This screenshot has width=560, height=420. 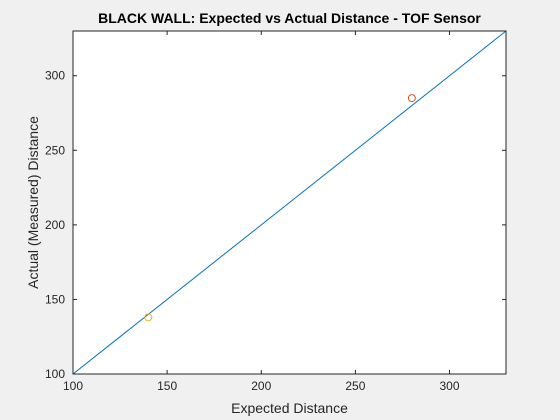 I want to click on x-tick-label: 100, so click(x=73, y=386).